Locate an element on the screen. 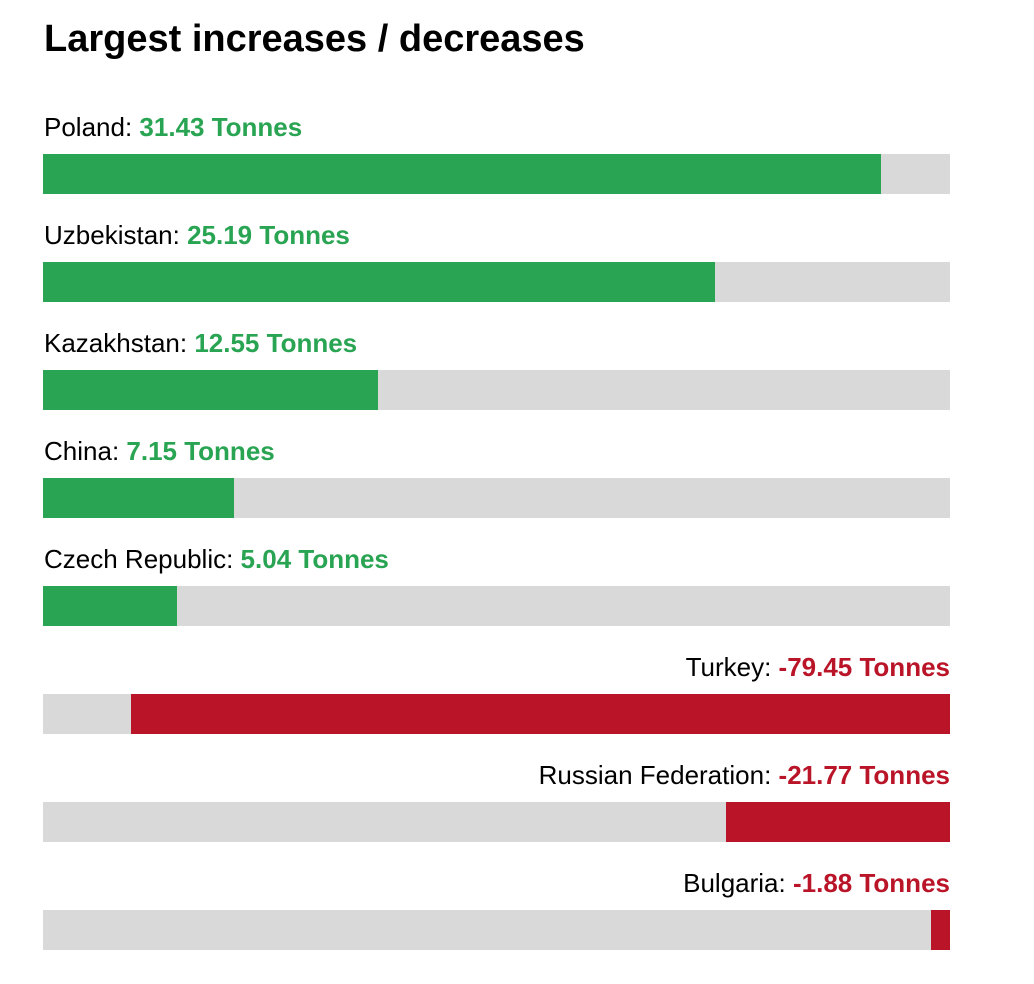 The image size is (1034, 984). bar-czech-republic is located at coordinates (110, 606).